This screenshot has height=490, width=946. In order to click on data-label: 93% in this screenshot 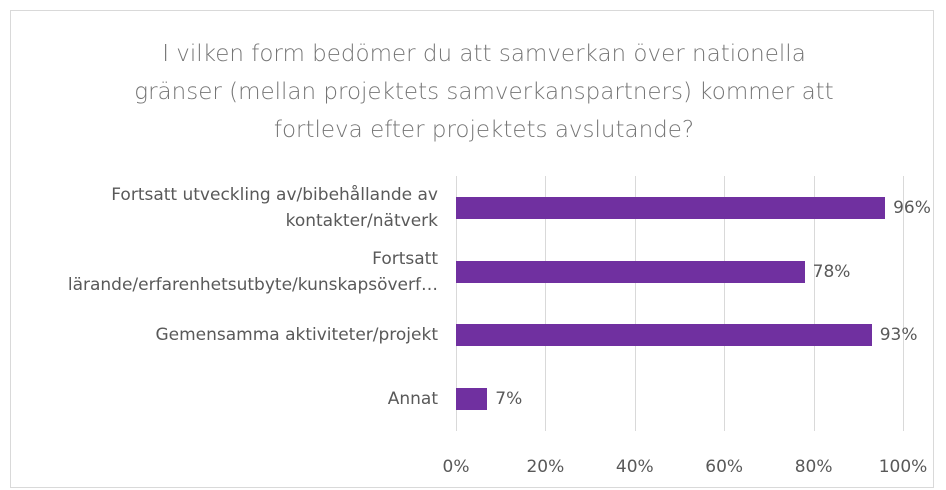, I will do `click(898, 335)`.